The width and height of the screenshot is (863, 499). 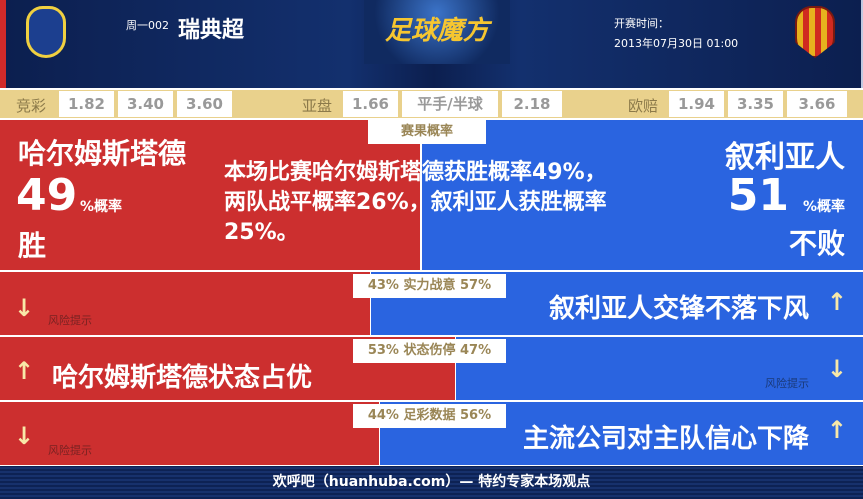 I want to click on jc-away: 3.60, so click(x=204, y=104).